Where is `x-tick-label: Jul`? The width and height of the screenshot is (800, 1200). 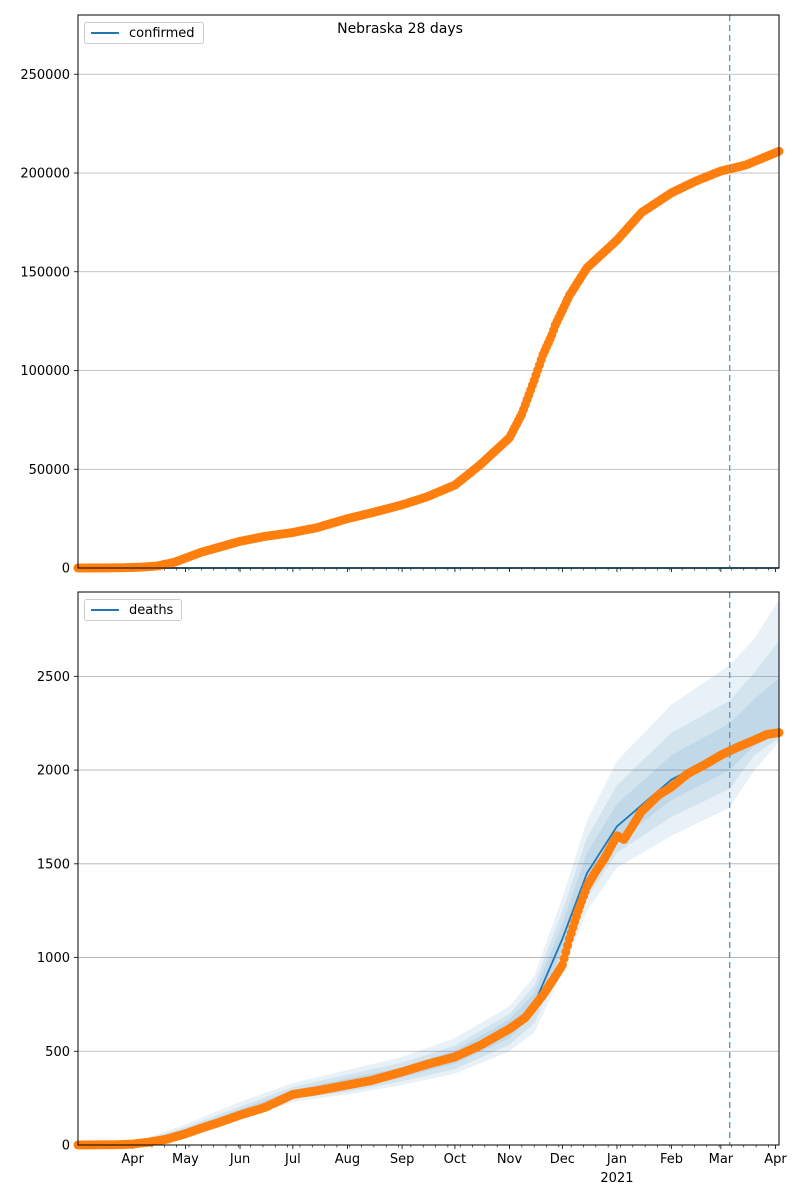 x-tick-label: Jul is located at coordinates (292, 1159).